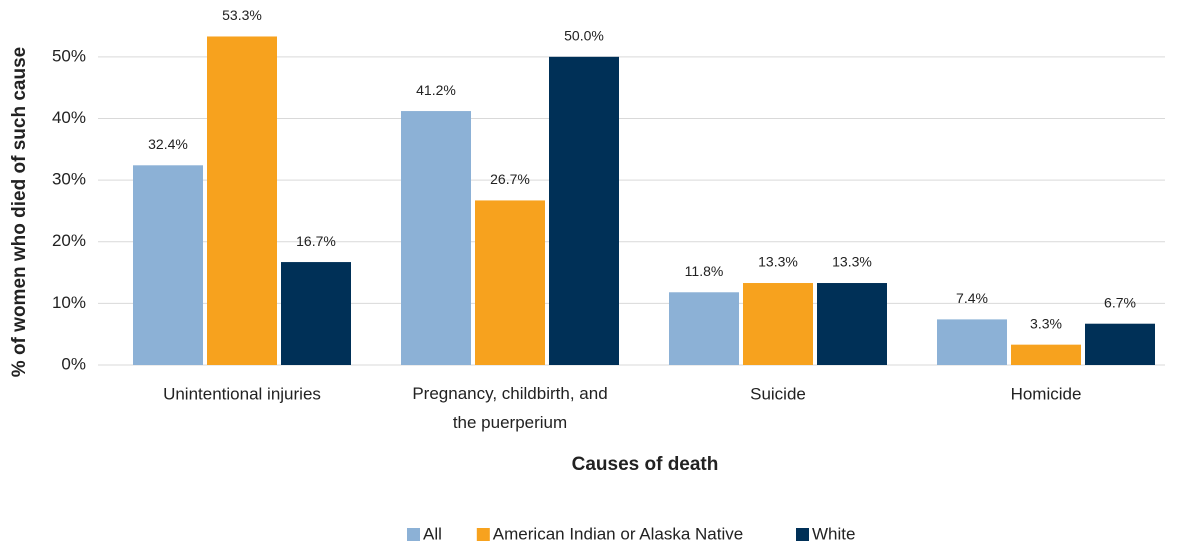  I want to click on y-axis-title: % of women who died of such cause, so click(19, 212).